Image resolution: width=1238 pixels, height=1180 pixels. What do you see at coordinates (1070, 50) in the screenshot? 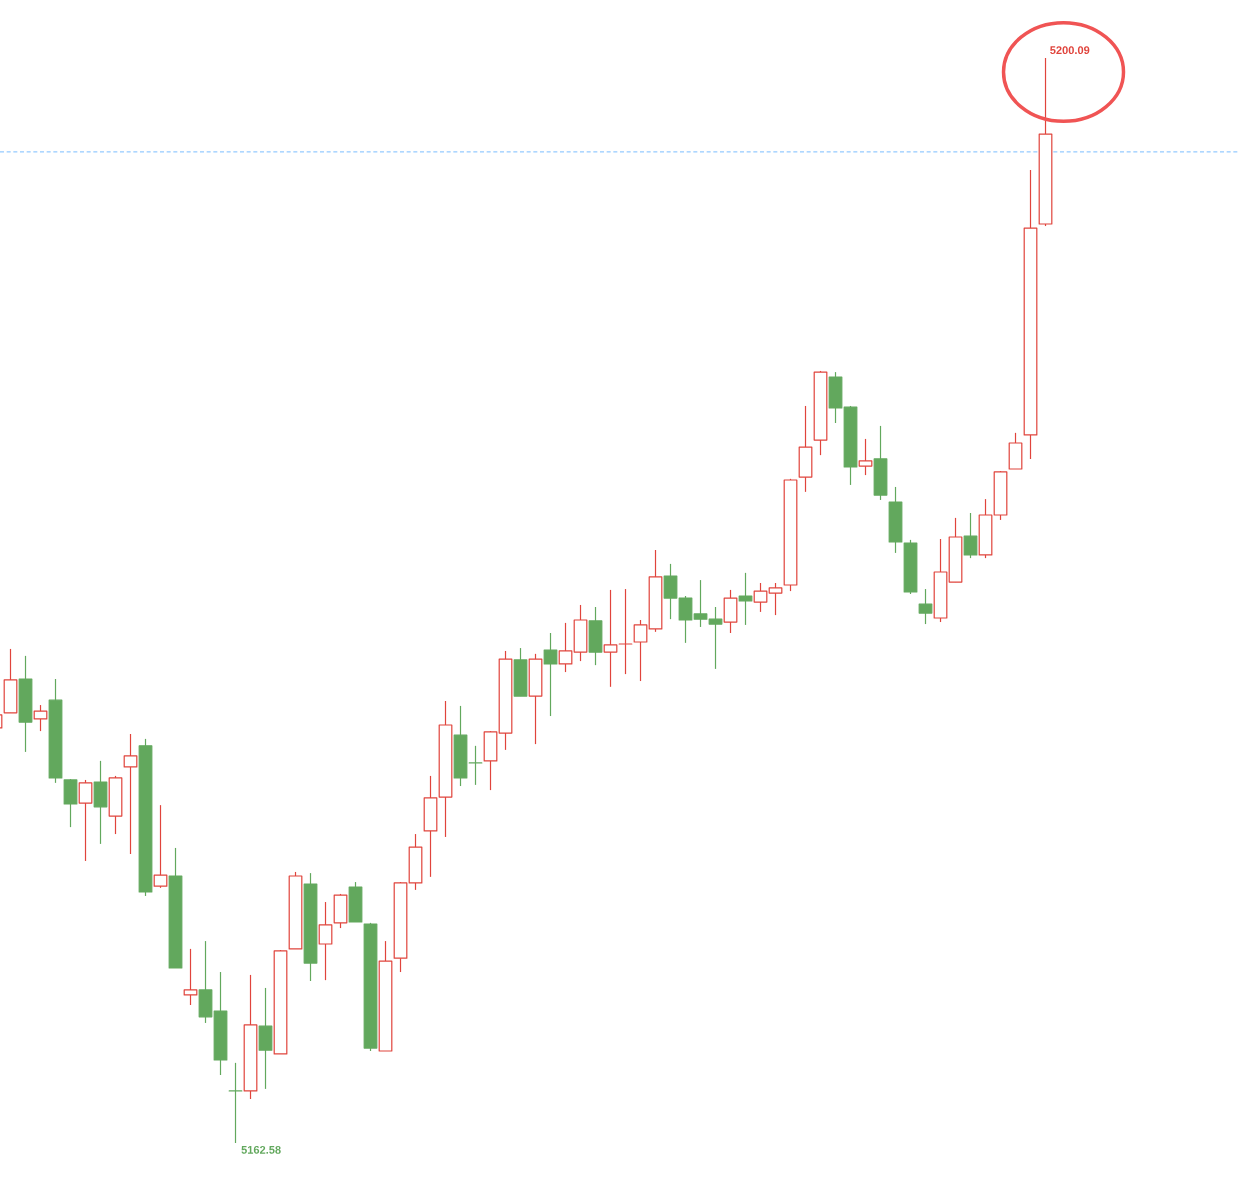
I see `text: 5200.09` at bounding box center [1070, 50].